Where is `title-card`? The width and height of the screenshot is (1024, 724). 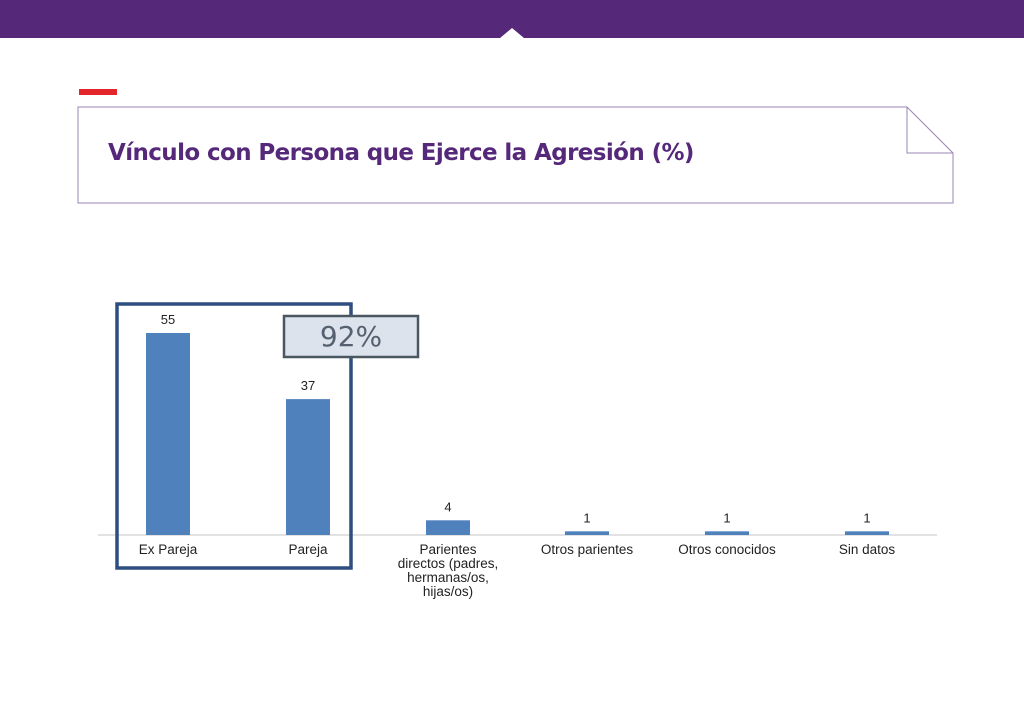 title-card is located at coordinates (515, 155).